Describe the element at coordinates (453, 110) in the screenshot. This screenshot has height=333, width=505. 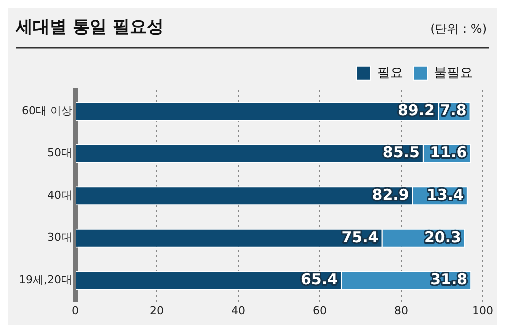
I see `data-label: 7.8` at that location.